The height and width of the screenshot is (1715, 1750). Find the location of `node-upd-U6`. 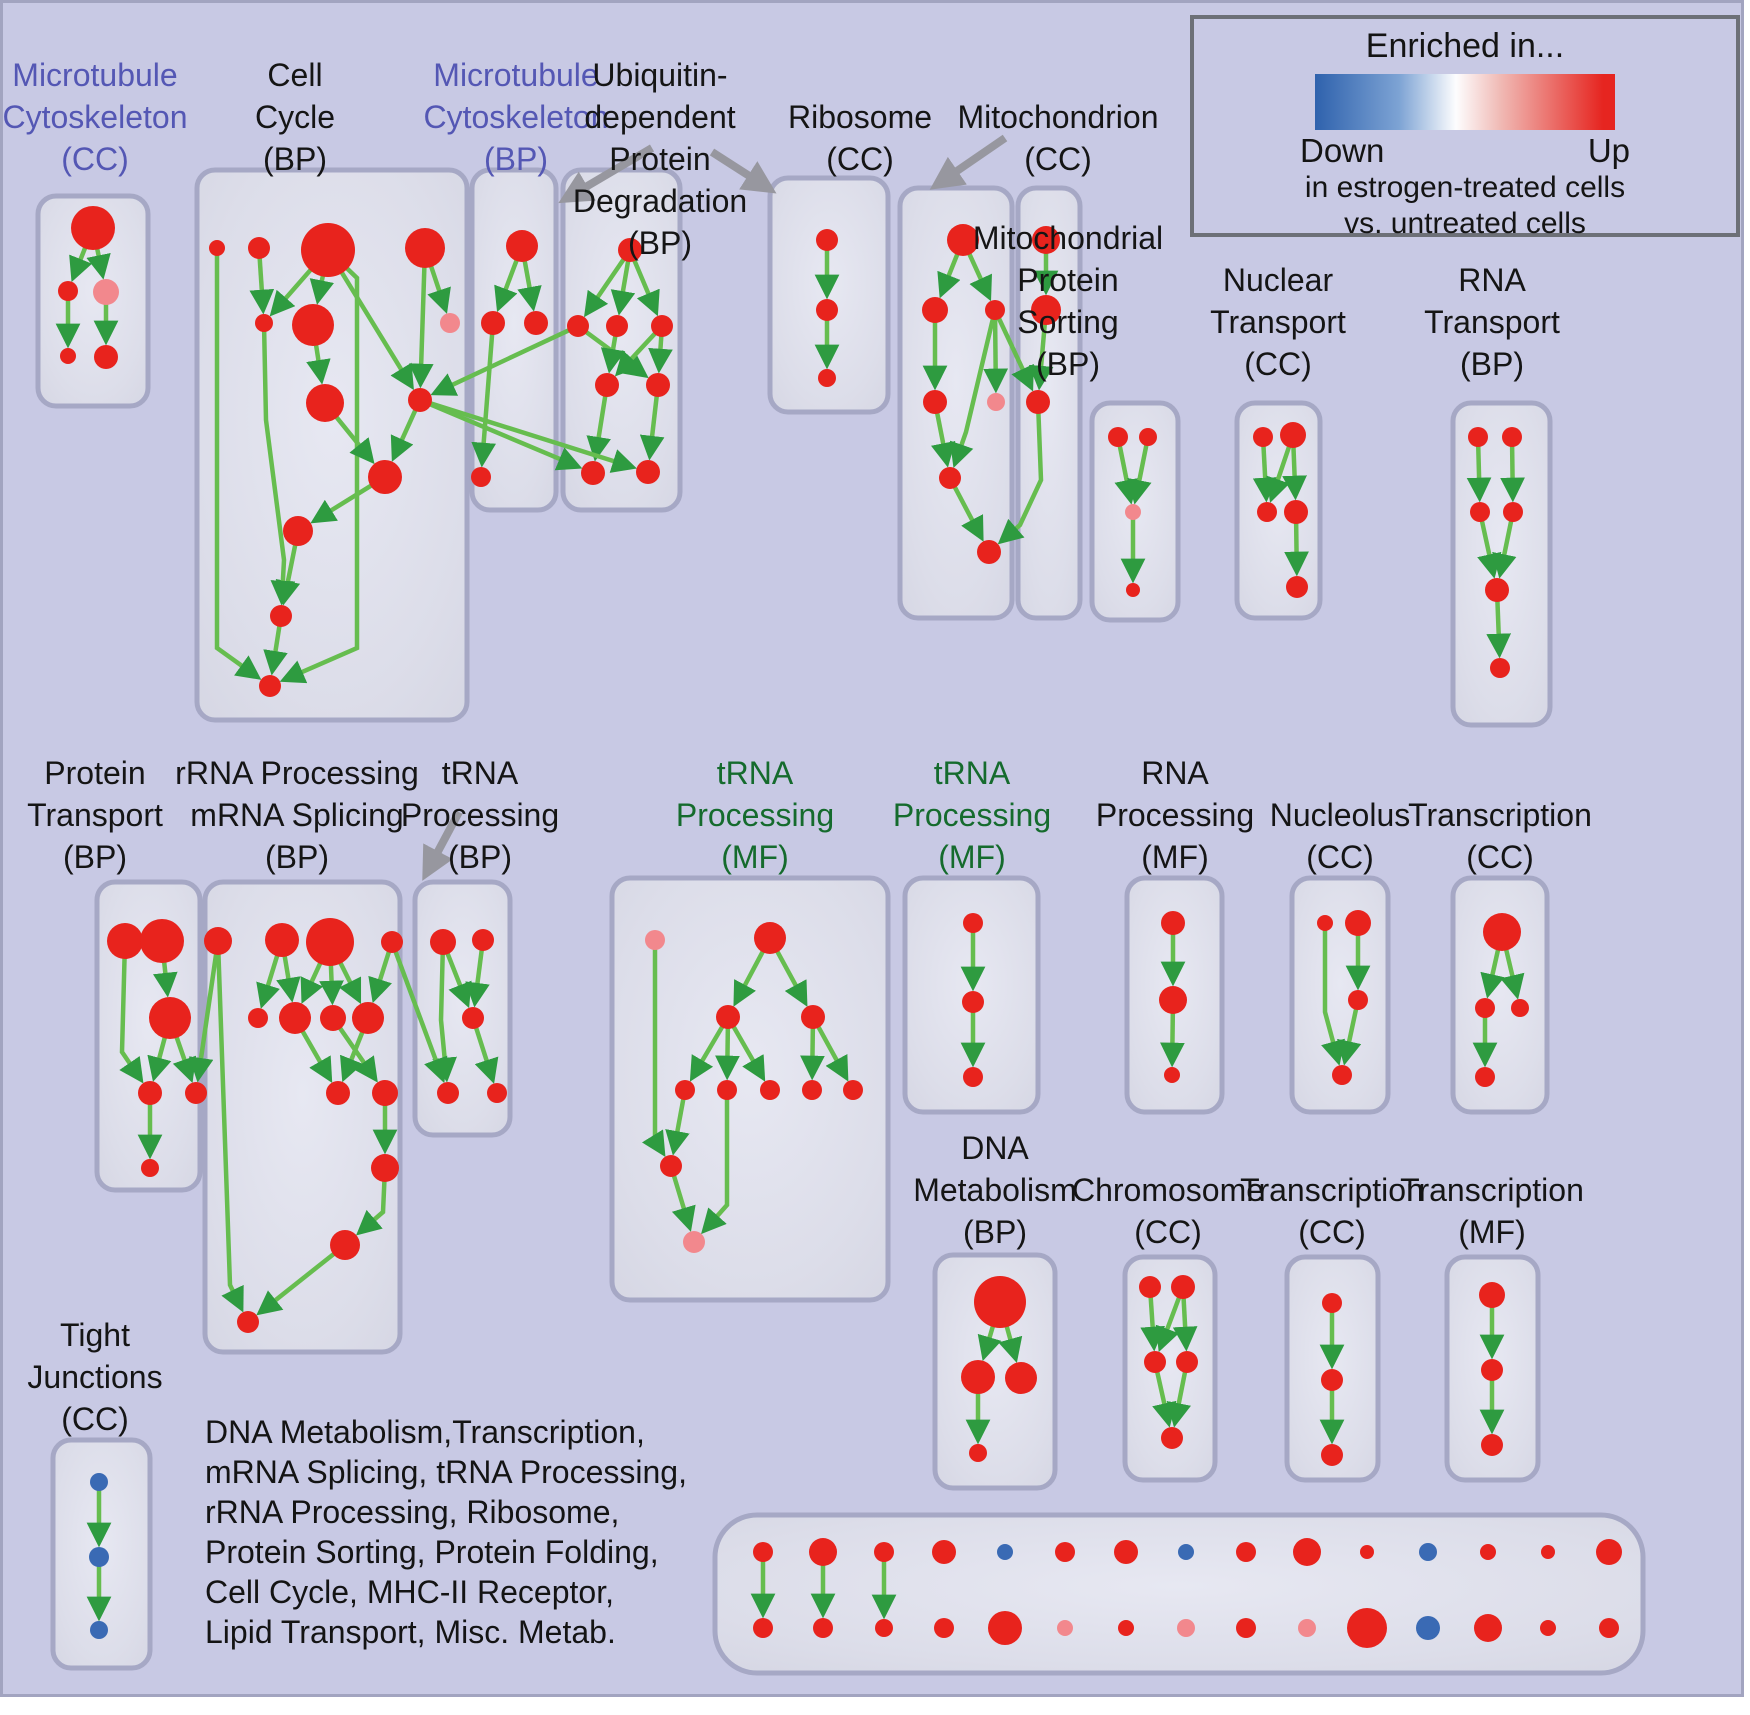

node-upd-U6 is located at coordinates (593, 473).